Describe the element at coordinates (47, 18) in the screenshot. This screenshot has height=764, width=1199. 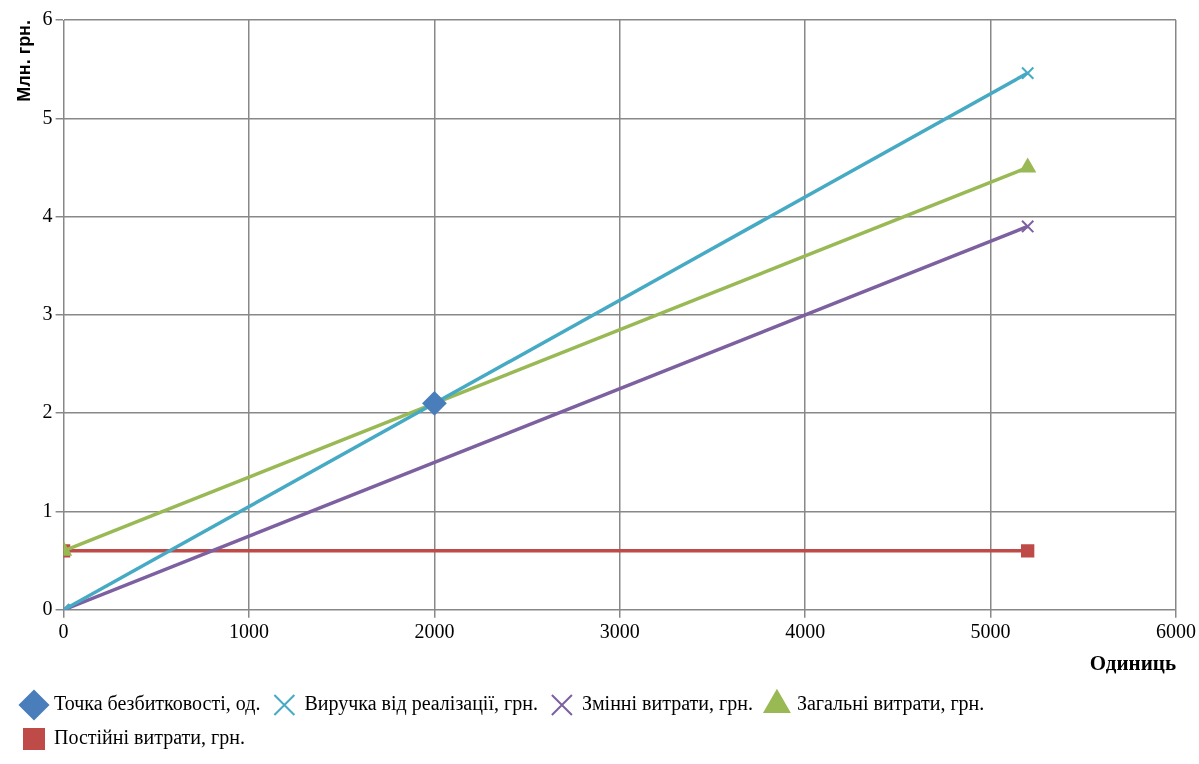
I see `y-tick-label: 6` at that location.